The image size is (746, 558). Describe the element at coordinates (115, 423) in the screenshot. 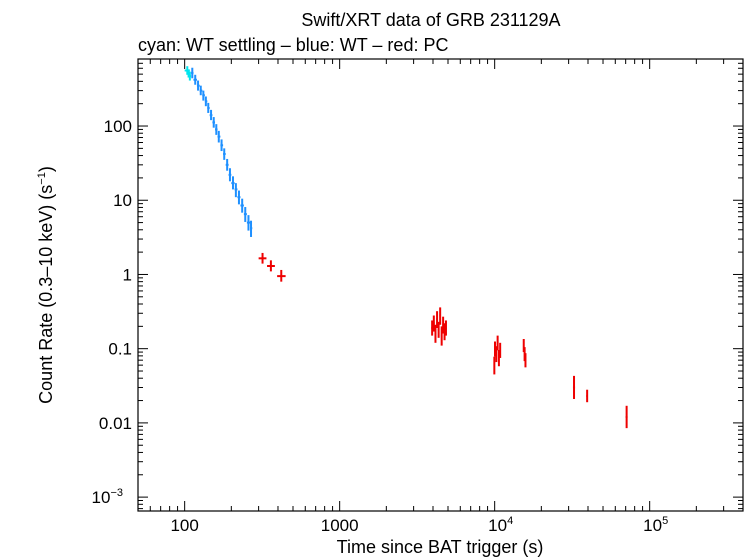

I see `y-tick-label: 0.01` at that location.